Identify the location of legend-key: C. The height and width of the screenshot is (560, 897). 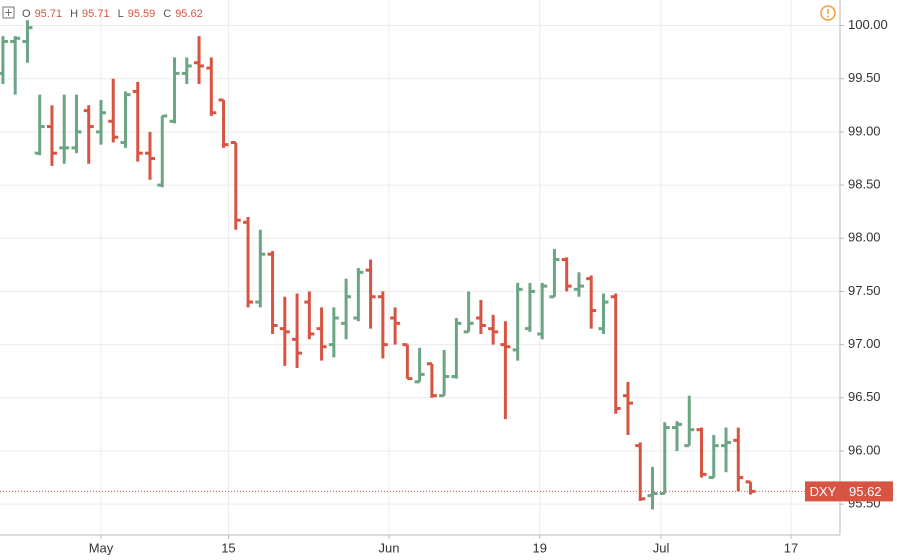
(167, 14).